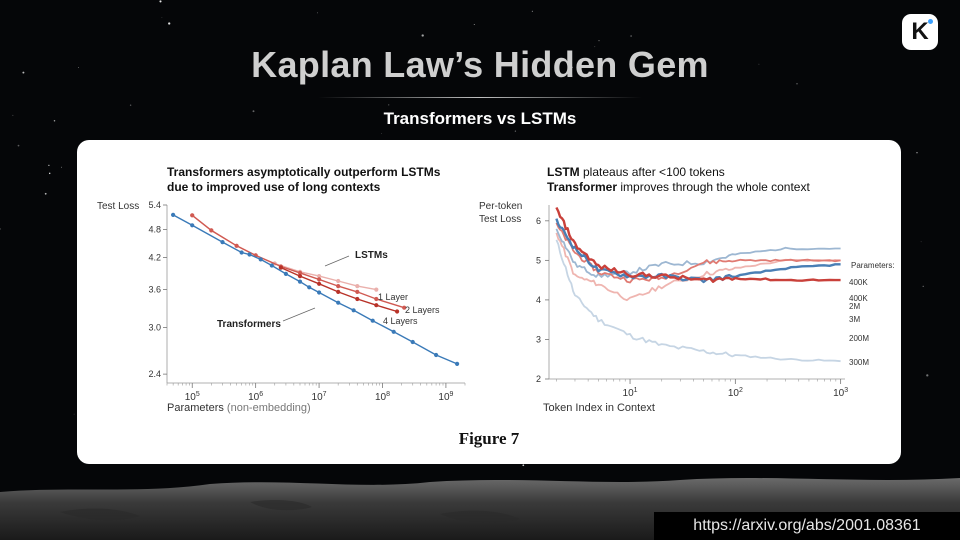  What do you see at coordinates (840, 393) in the screenshot?
I see `x-tick-label: 10³` at bounding box center [840, 393].